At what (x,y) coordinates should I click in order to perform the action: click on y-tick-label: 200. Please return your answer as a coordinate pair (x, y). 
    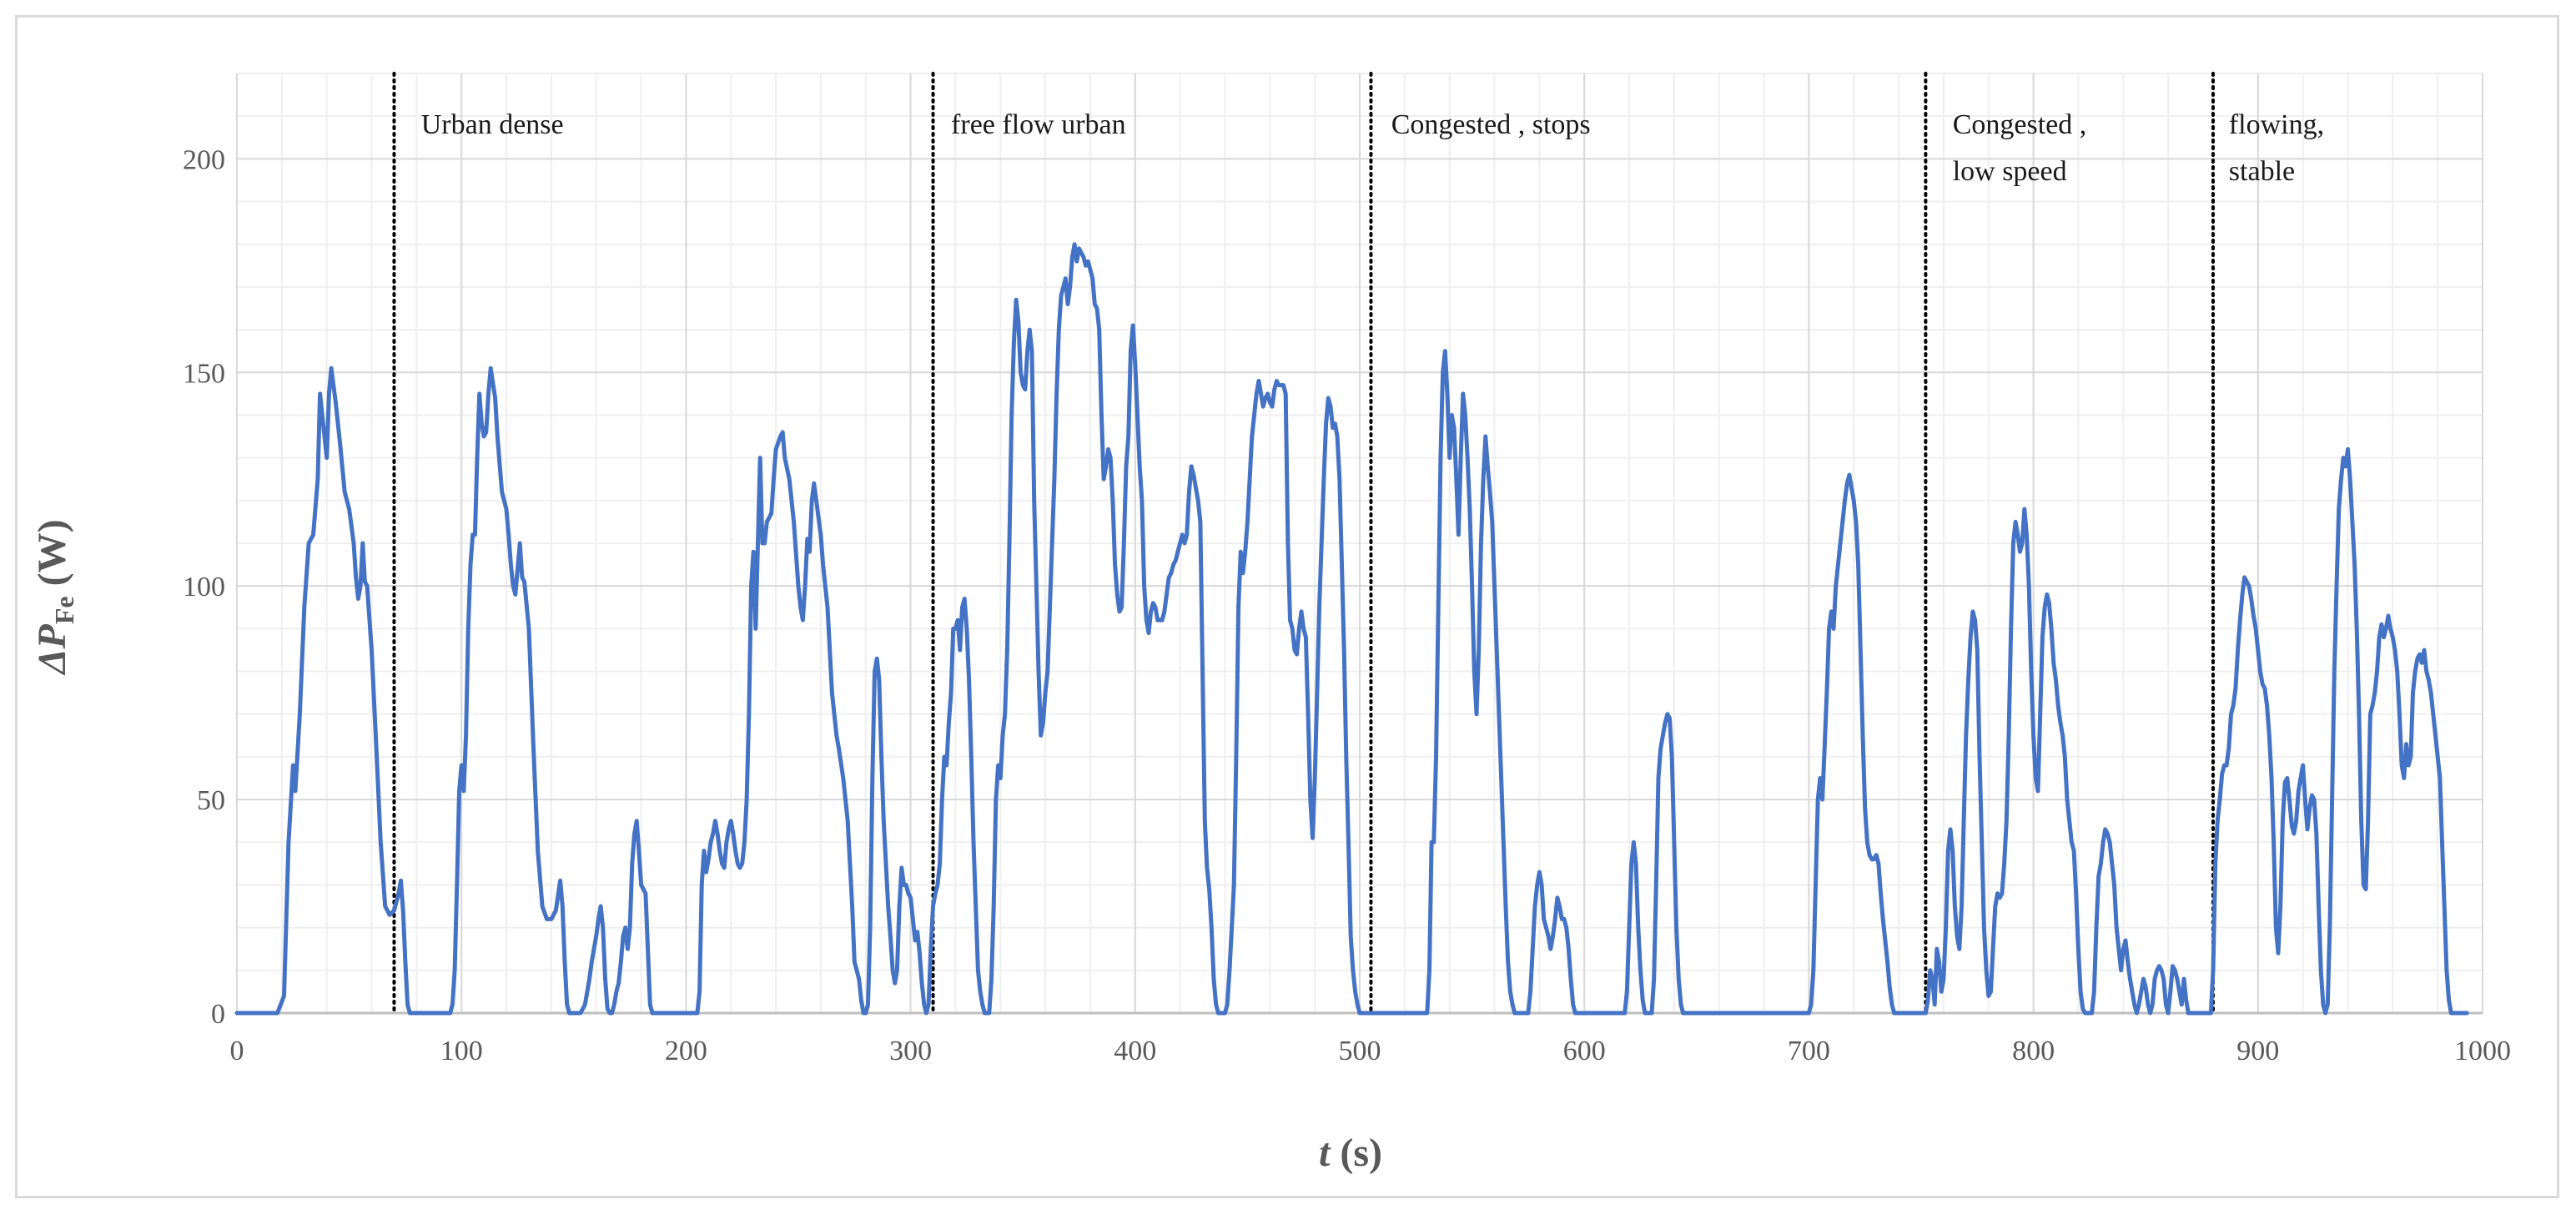
    Looking at the image, I should click on (204, 159).